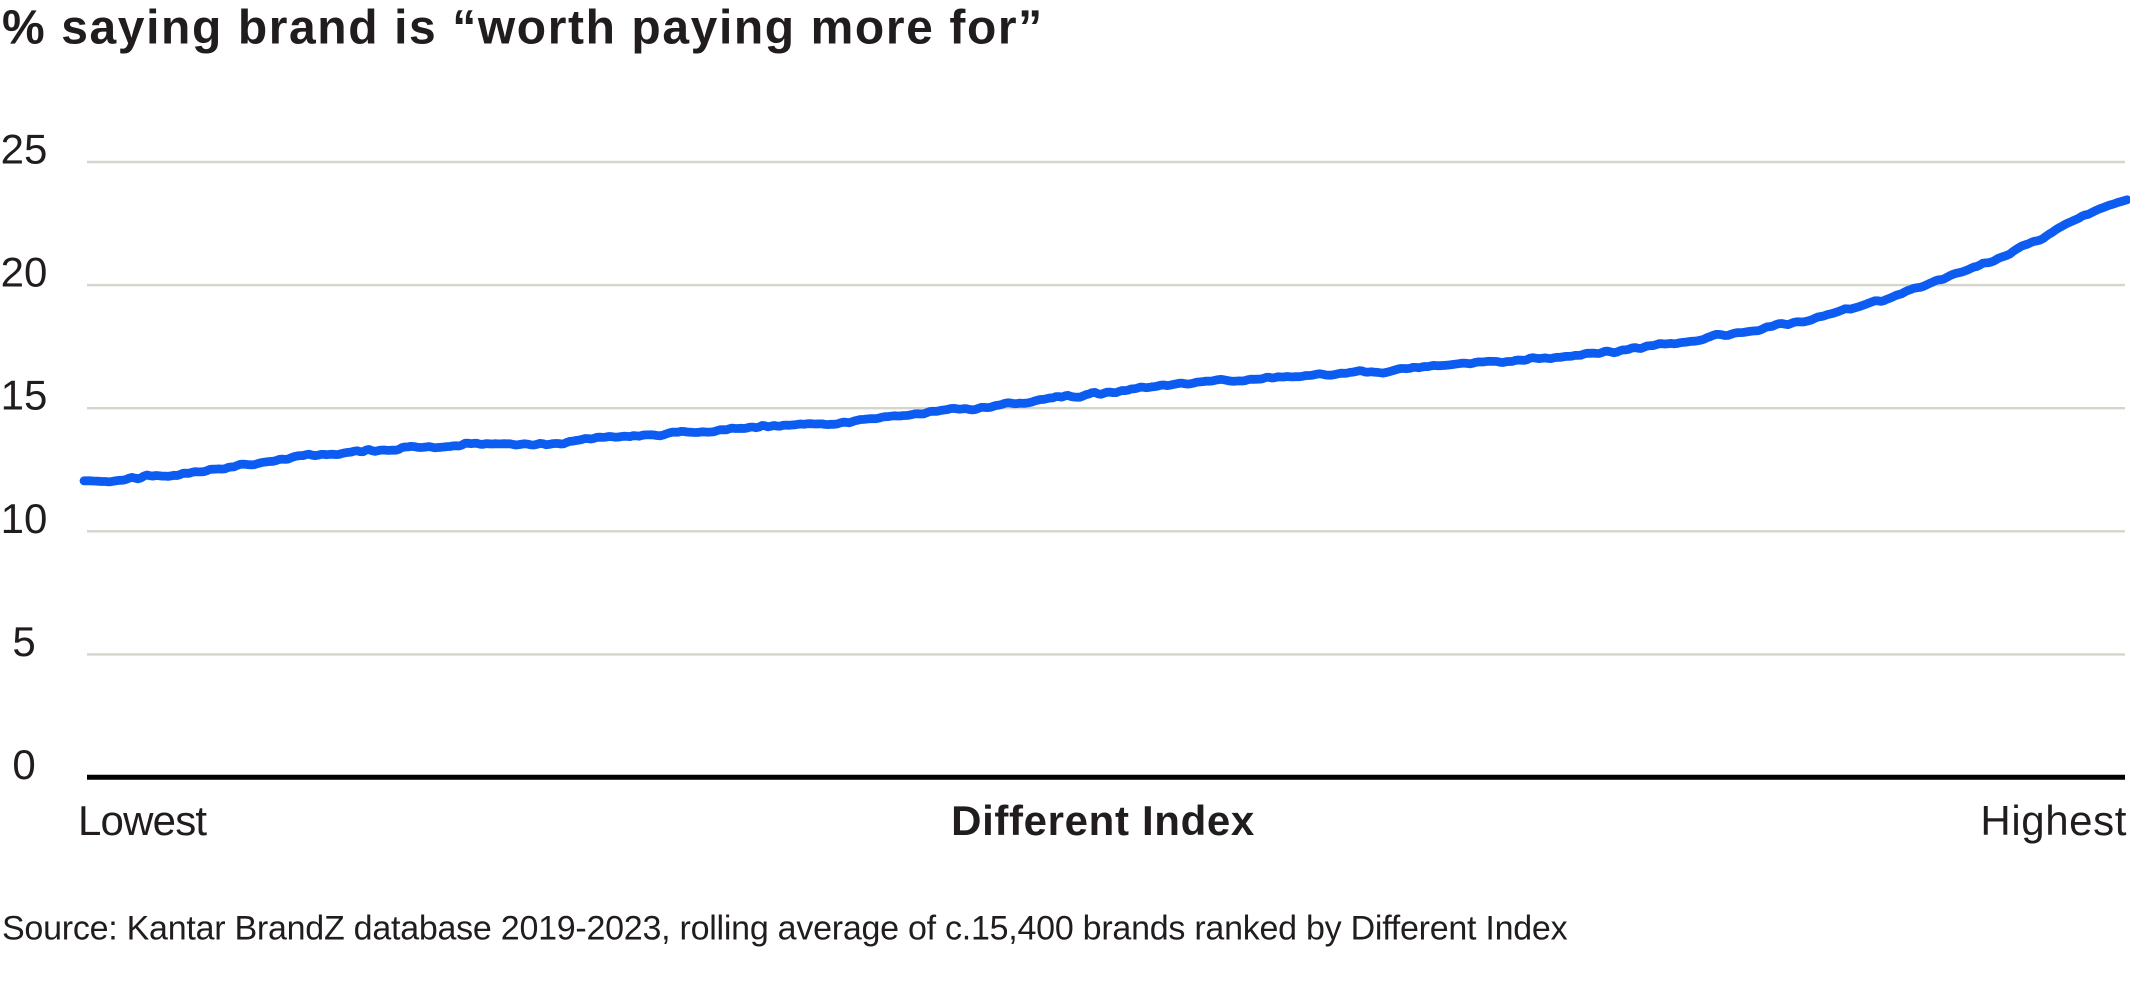  Describe the element at coordinates (2053, 820) in the screenshot. I see `svg-text: Highest` at that location.